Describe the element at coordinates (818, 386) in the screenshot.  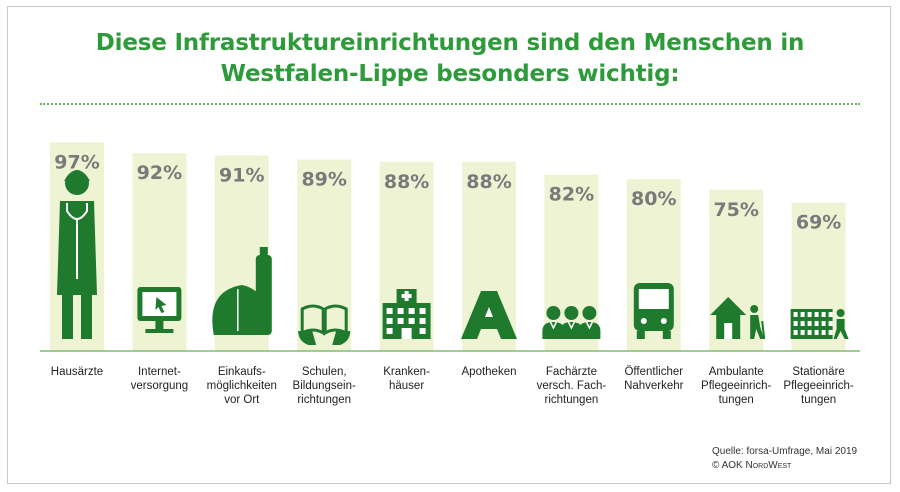
I see `category-label-10: Stationäre Pflegeeinrich-tungen` at that location.